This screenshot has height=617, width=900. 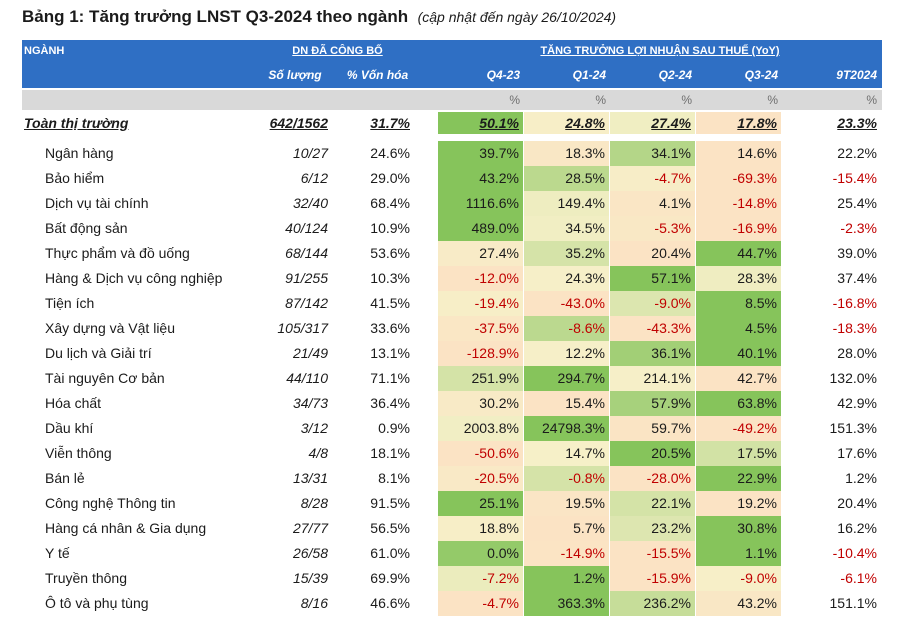 What do you see at coordinates (653, 229) in the screenshot?
I see `growth-q2-24: -5.3%` at bounding box center [653, 229].